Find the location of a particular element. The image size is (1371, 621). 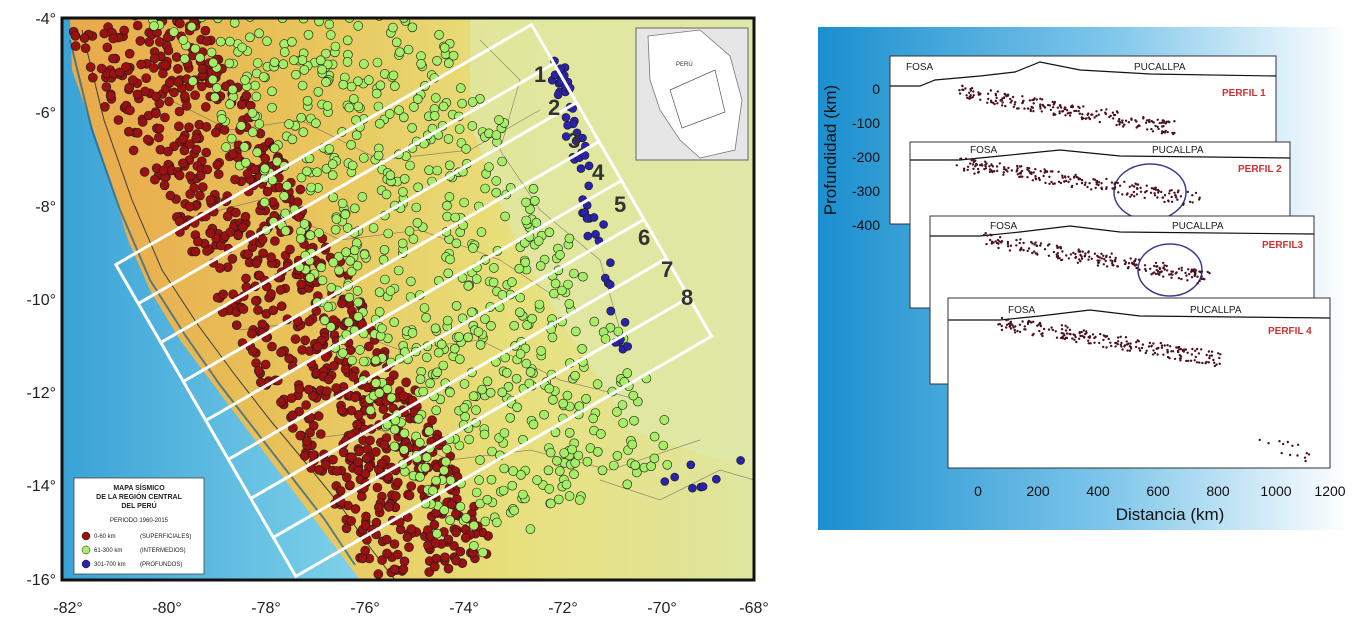

hypocenter-points-deep is located at coordinates (1284, 450).